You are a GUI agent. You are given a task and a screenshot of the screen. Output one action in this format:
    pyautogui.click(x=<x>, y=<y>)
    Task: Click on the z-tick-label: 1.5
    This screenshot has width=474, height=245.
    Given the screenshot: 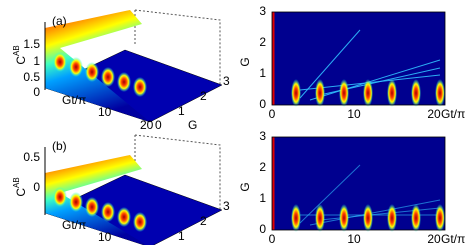 What is the action you would take?
    pyautogui.click(x=31, y=44)
    